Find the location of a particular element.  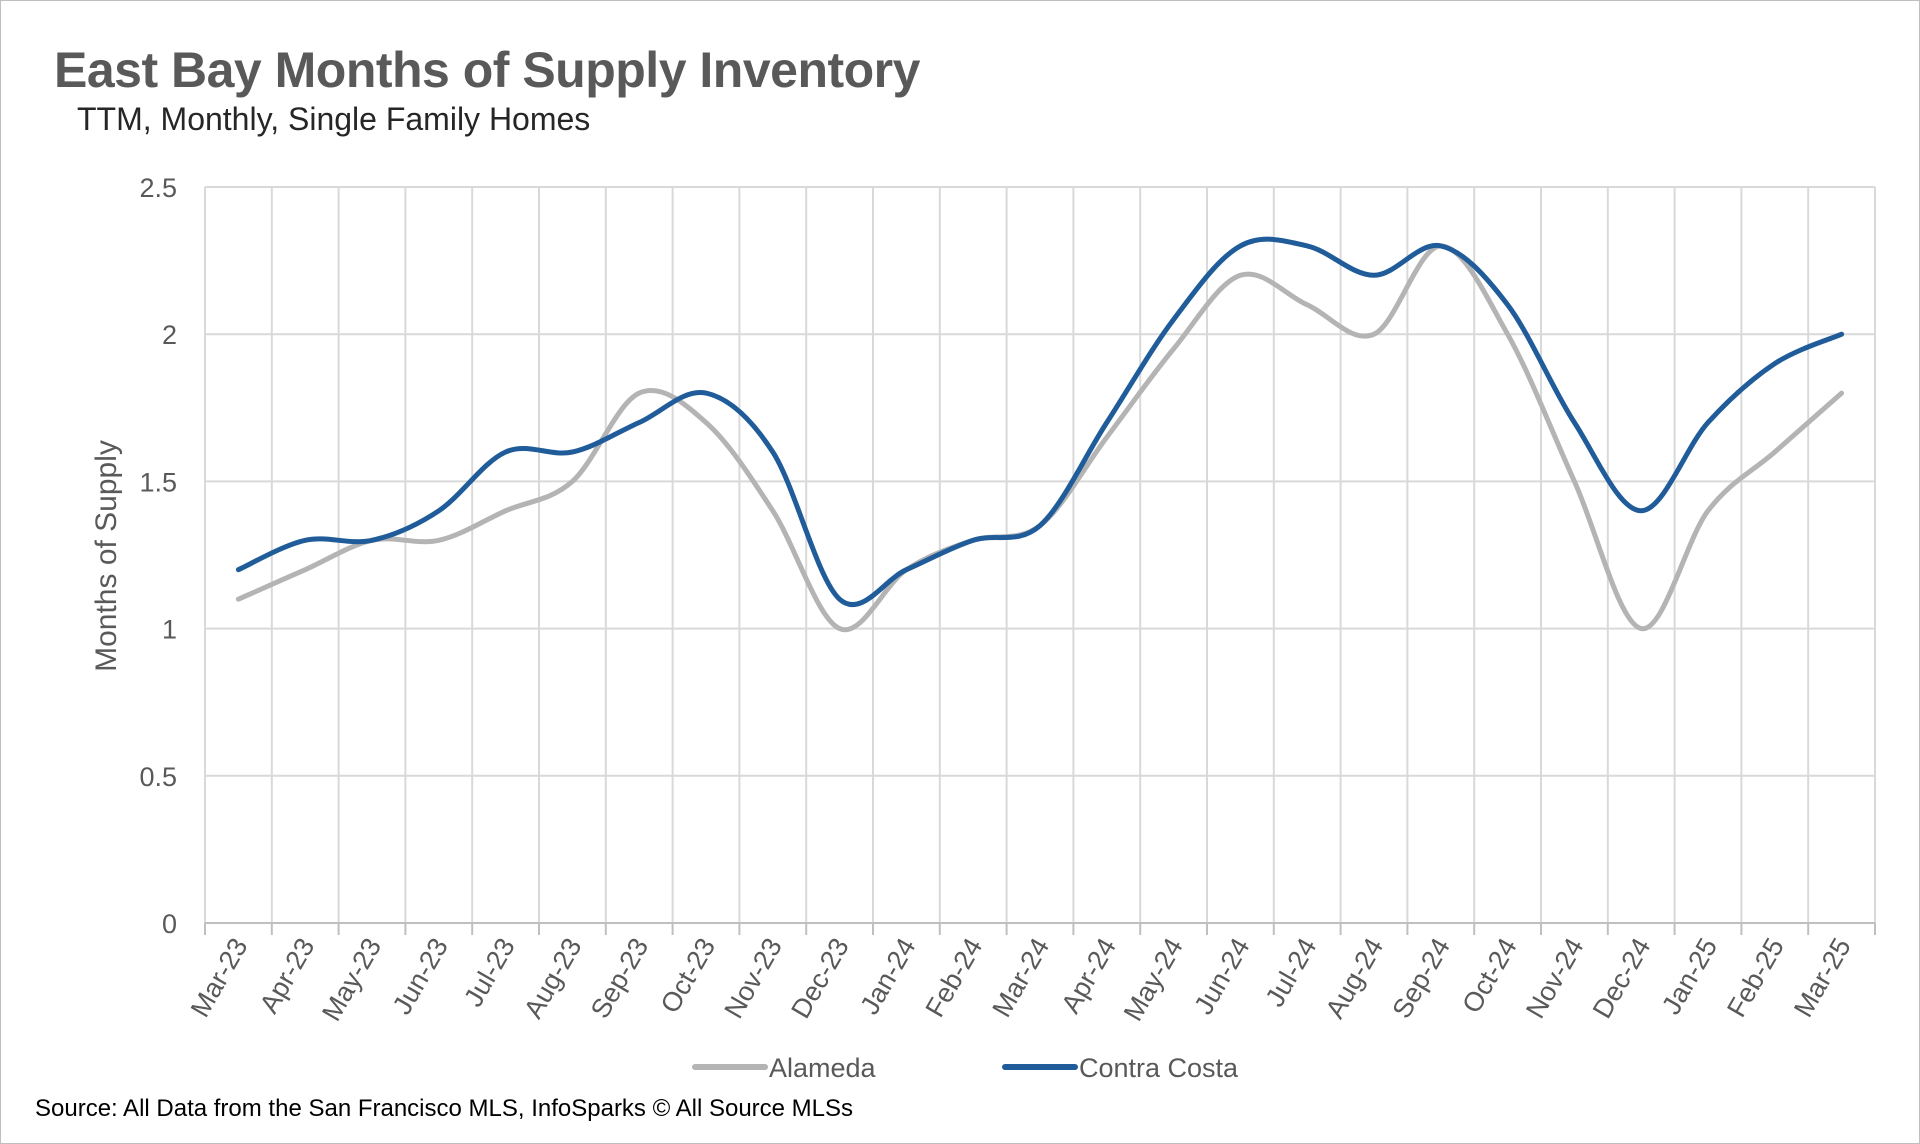

y-tick-label: 2 is located at coordinates (169, 335).